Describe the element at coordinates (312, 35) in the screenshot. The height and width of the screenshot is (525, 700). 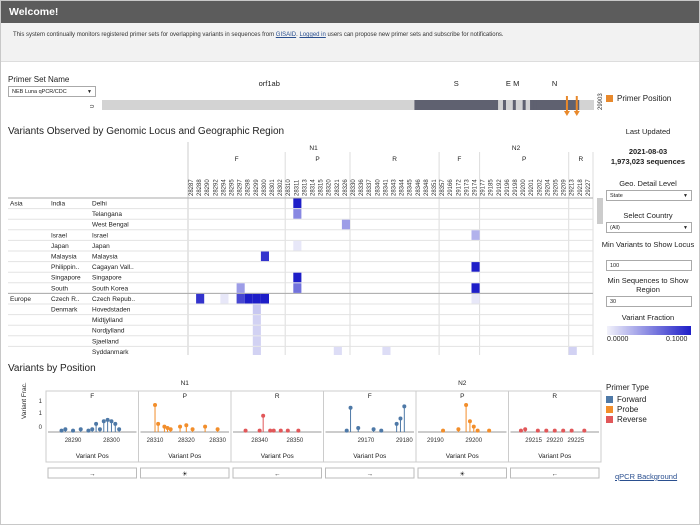
I see `logged-in-link: Logged in` at that location.